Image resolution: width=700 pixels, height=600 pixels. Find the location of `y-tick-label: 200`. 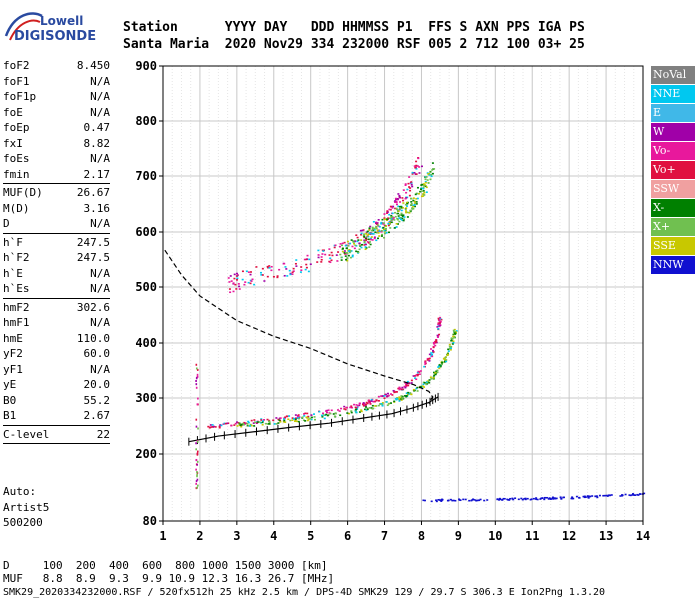

y-tick-label: 200 is located at coordinates (146, 454).